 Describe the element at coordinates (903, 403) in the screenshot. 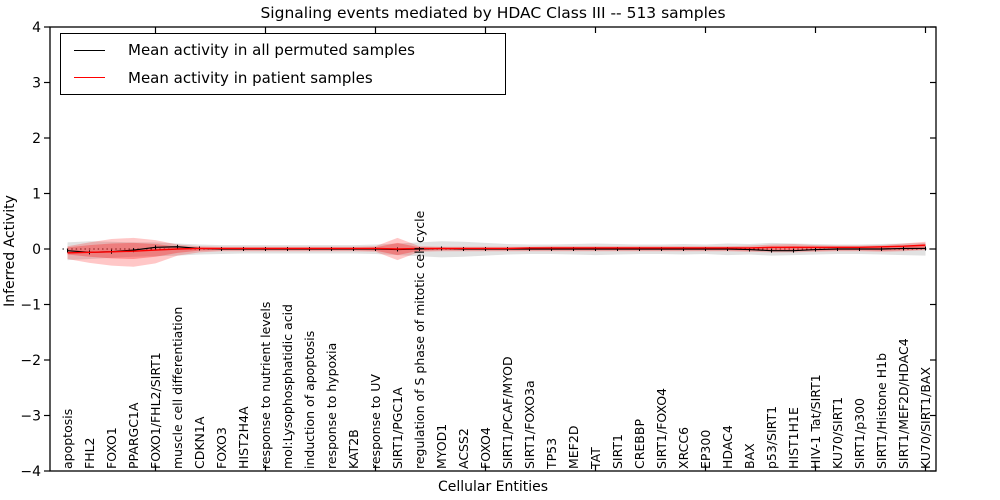

I see `x-tick-label: SIRT1/MEF2D/HDAC4` at that location.